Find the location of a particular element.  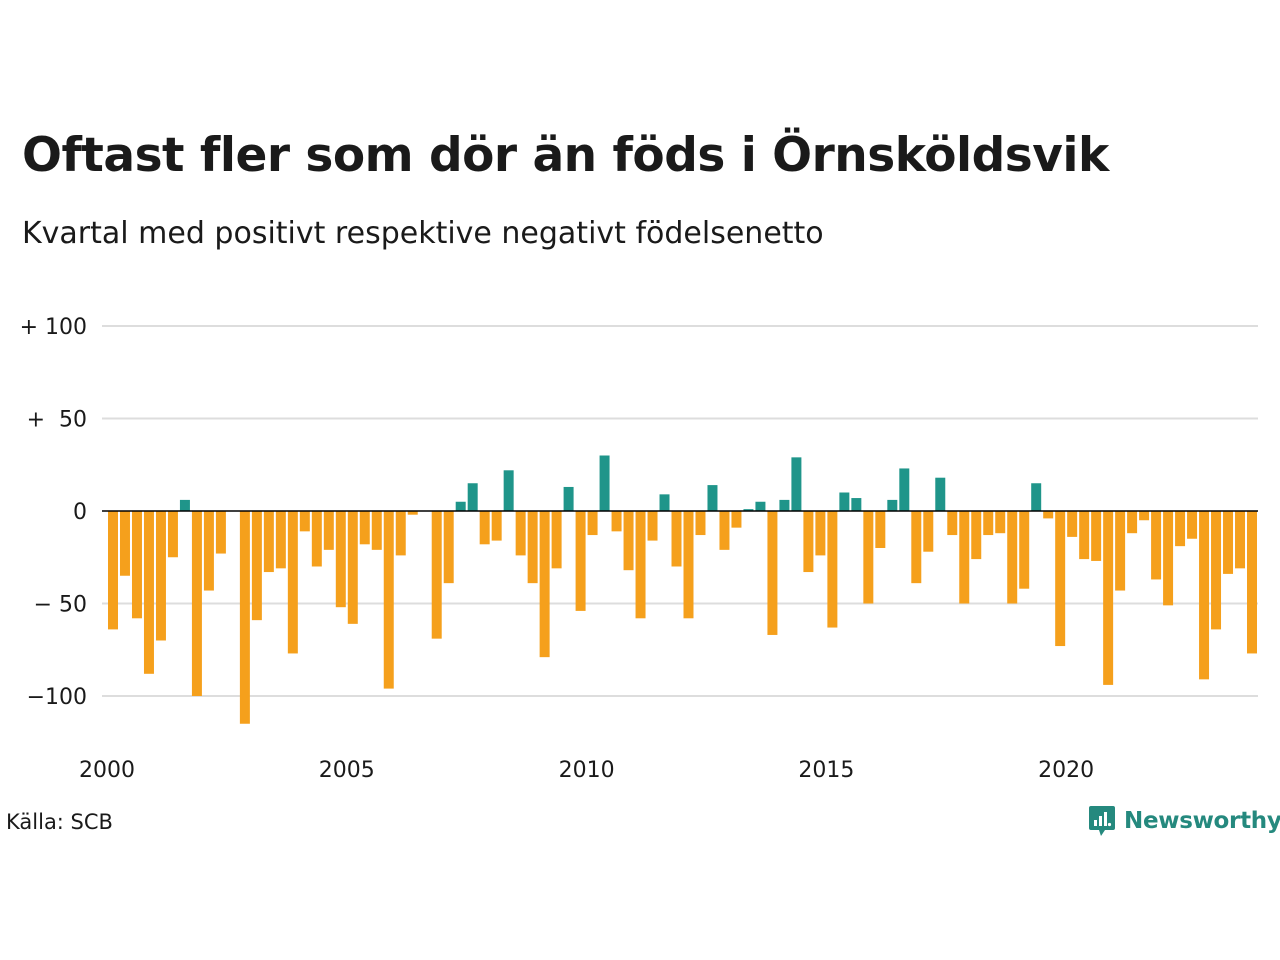

bar-2005K4 is located at coordinates (388, 600).